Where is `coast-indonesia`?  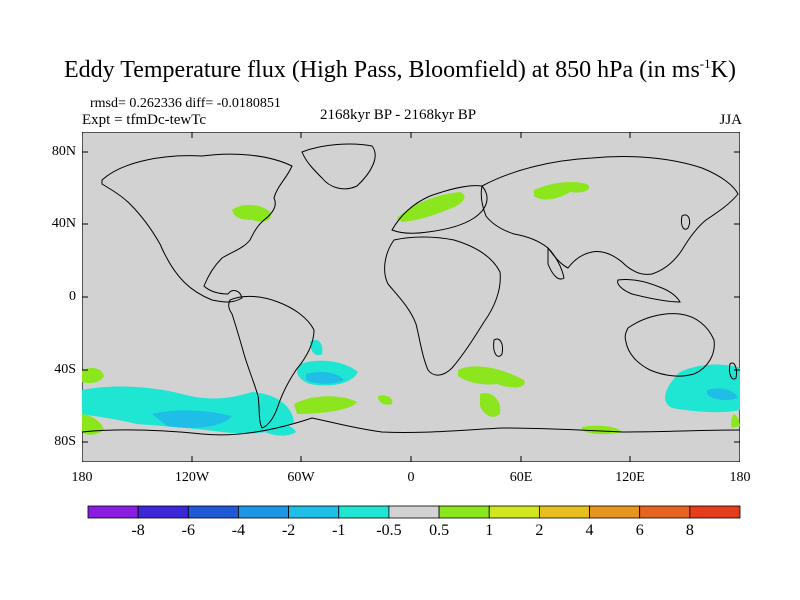 coast-indonesia is located at coordinates (649, 291).